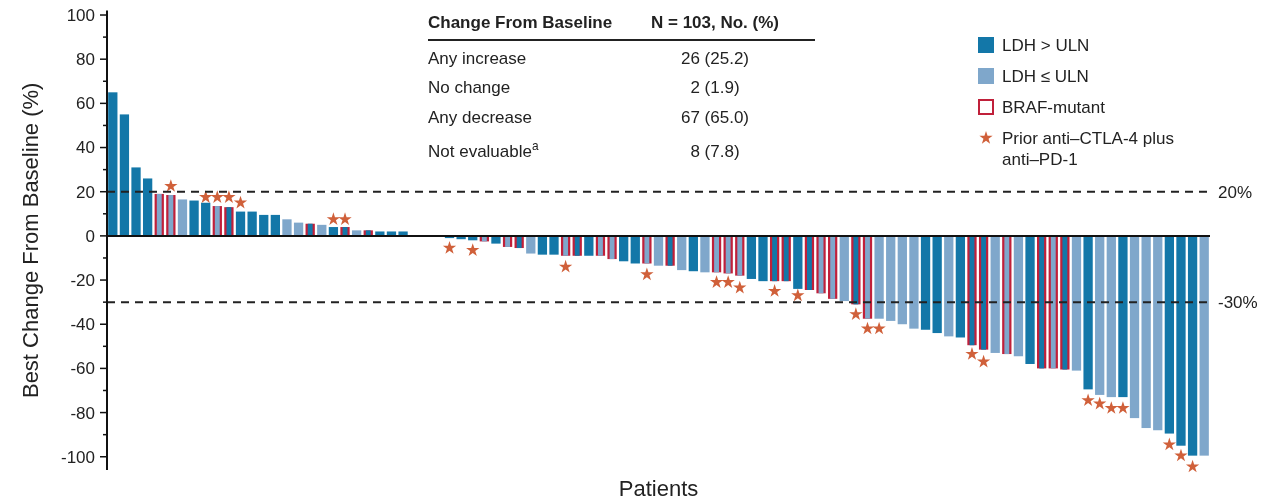 Image resolution: width=1281 pixels, height=503 pixels. I want to click on y-tick-label: -100, so click(77, 457).